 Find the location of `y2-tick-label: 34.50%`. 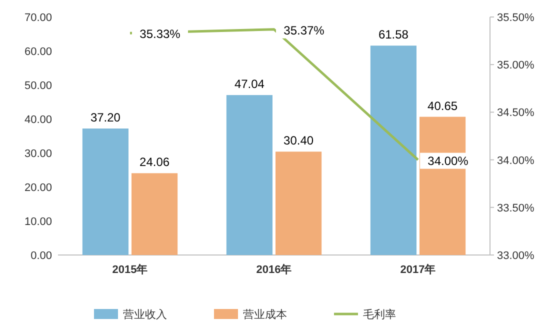

y2-tick-label: 34.50% is located at coordinates (516, 113).